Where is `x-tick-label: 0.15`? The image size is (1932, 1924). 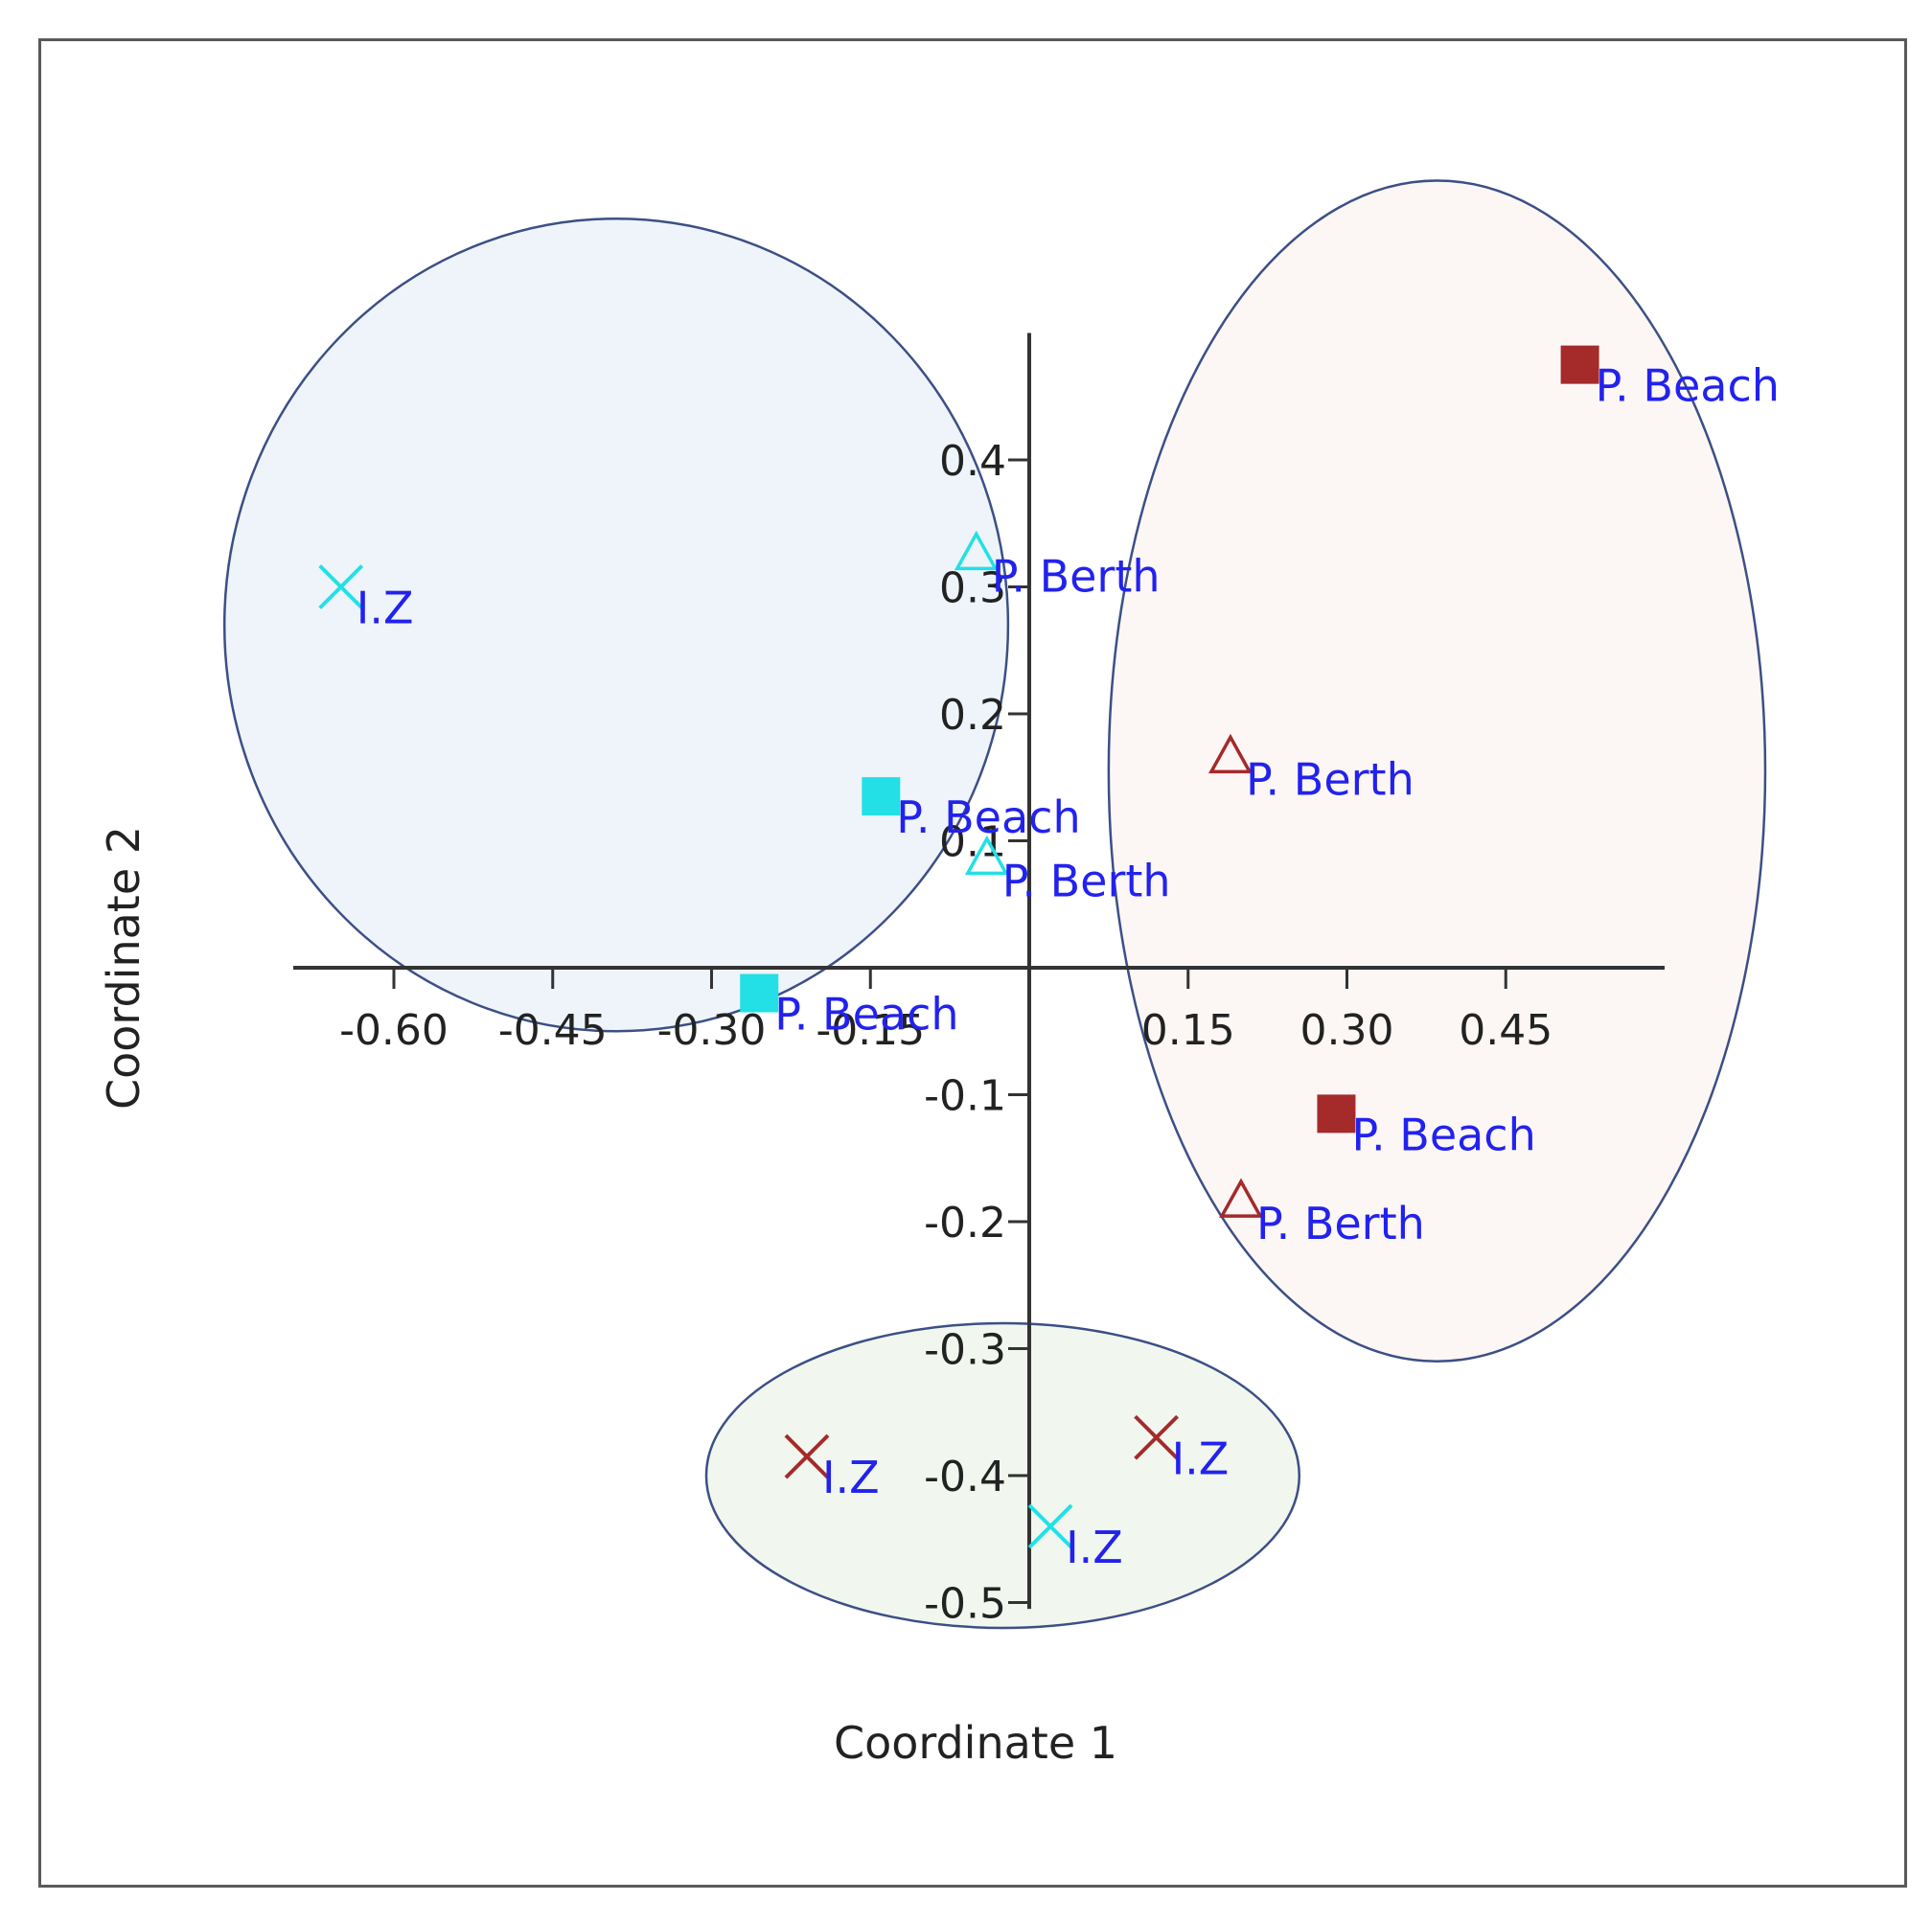
x-tick-label: 0.15 is located at coordinates (1188, 1030).